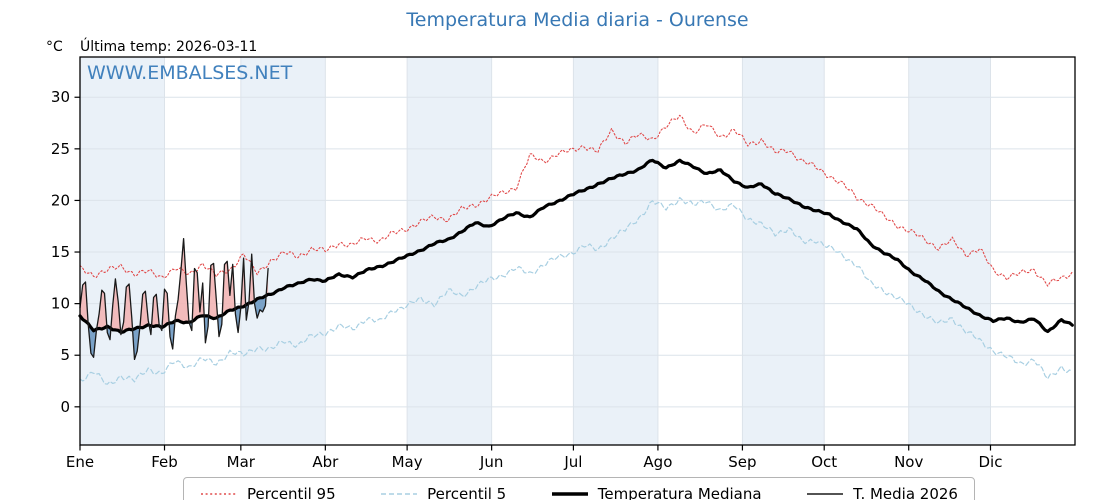 The height and width of the screenshot is (500, 1120). I want to click on legend-item-percentil-5: Percentil 5, so click(443, 492).